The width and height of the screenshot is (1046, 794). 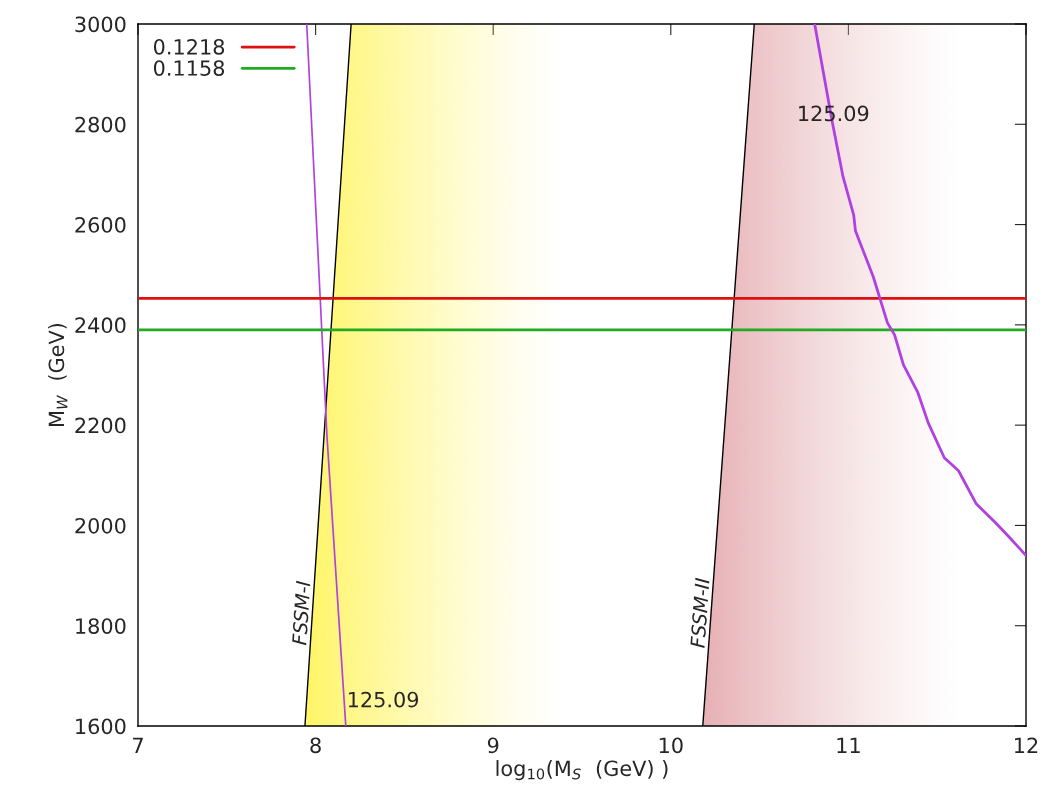 I want to click on y-tick-label: 2800, so click(x=100, y=124).